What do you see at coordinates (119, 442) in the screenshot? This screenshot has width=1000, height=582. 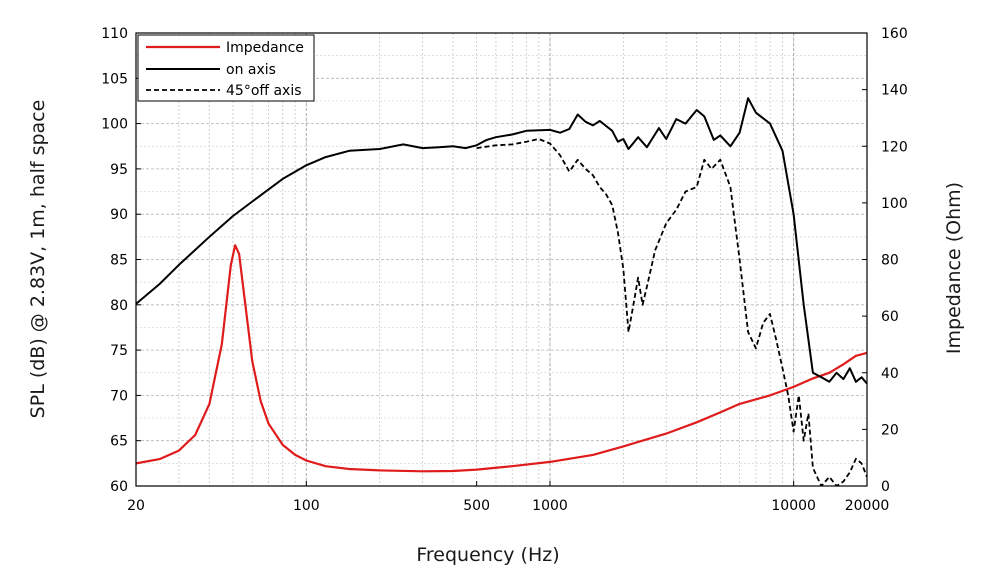 I see `y-left-tick-label: 65` at bounding box center [119, 442].